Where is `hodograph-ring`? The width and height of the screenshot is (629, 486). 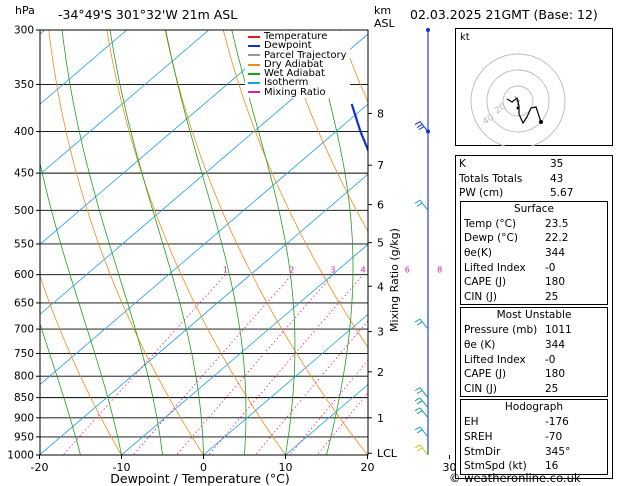
hodograph-ring is located at coordinates (518, 101).